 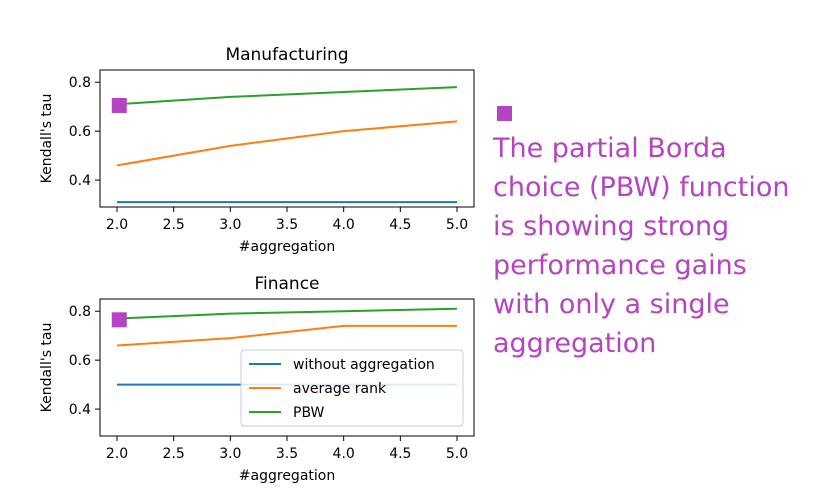 What do you see at coordinates (286, 55) in the screenshot?
I see `chart-title: Manufacturing` at bounding box center [286, 55].